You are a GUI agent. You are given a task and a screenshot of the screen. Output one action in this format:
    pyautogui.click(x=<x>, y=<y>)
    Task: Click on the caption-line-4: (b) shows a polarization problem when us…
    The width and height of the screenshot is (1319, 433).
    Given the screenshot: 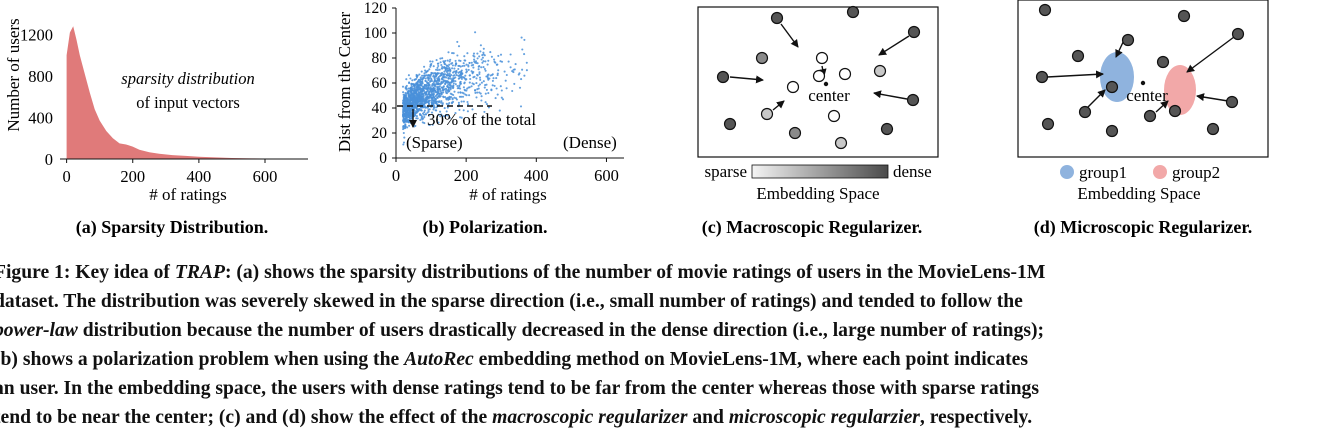 What is the action you would take?
    pyautogui.click(x=659, y=359)
    